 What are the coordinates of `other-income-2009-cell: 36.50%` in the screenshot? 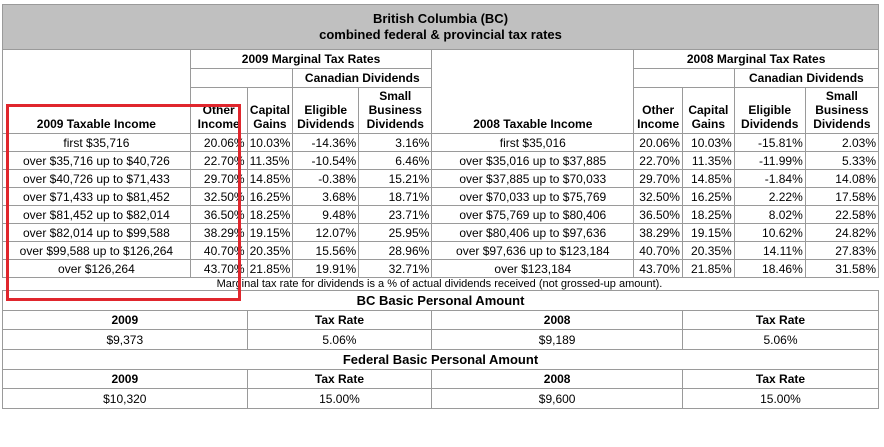 It's located at (218, 214).